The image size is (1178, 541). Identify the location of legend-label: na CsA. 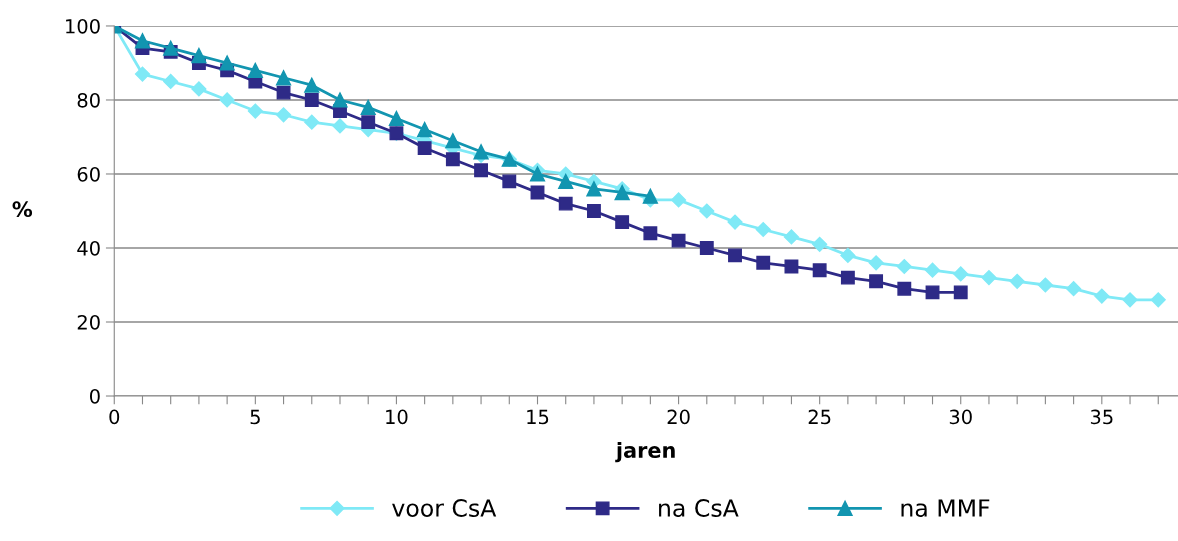
(699, 508).